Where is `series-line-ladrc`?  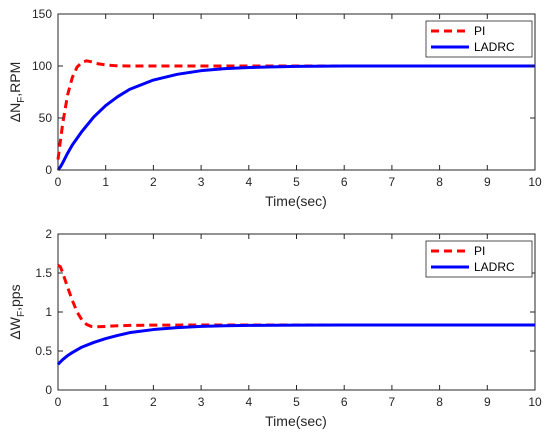 series-line-ladrc is located at coordinates (295, 344).